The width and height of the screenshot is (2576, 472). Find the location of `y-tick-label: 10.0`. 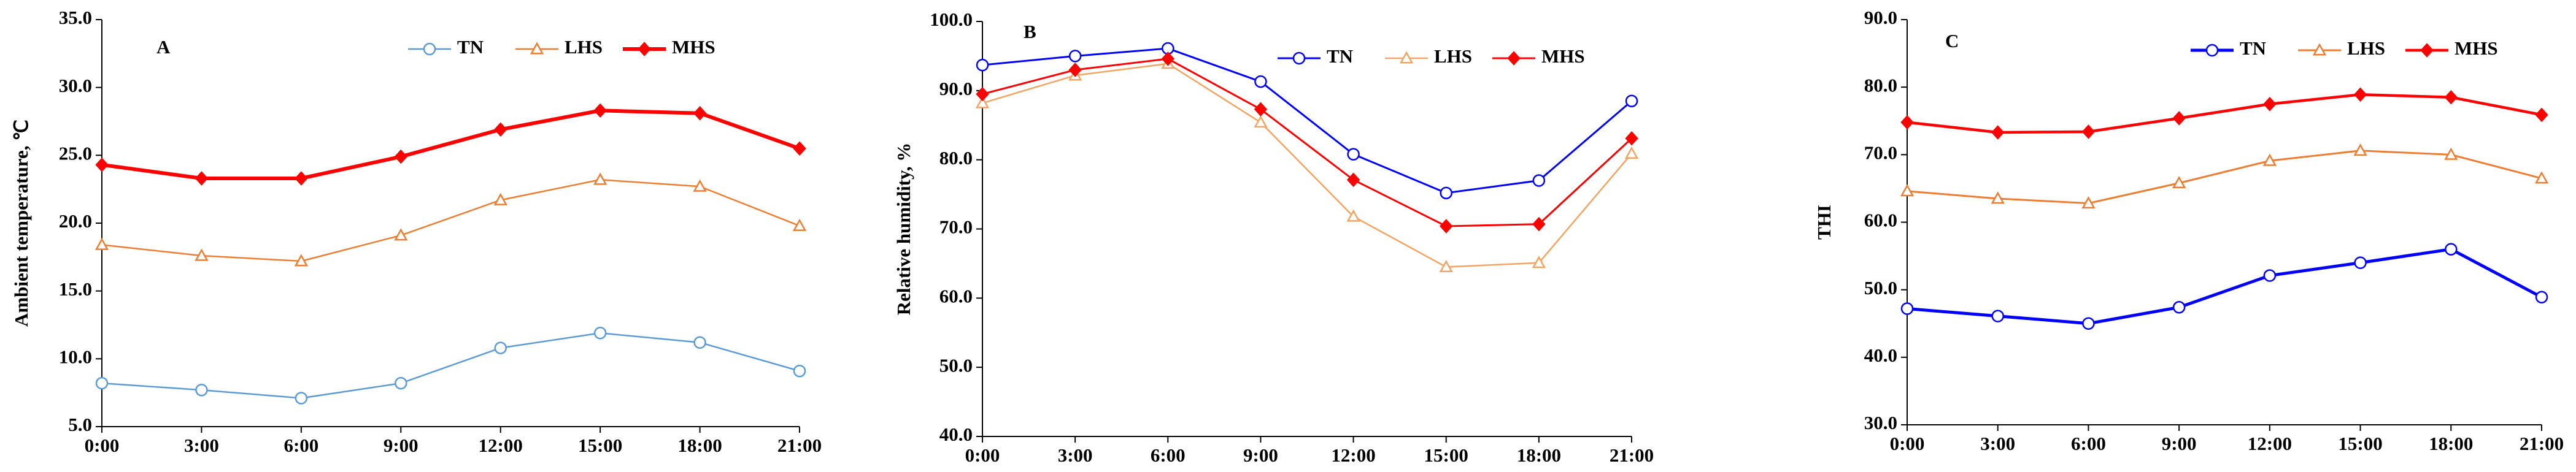

y-tick-label: 10.0 is located at coordinates (75, 356).